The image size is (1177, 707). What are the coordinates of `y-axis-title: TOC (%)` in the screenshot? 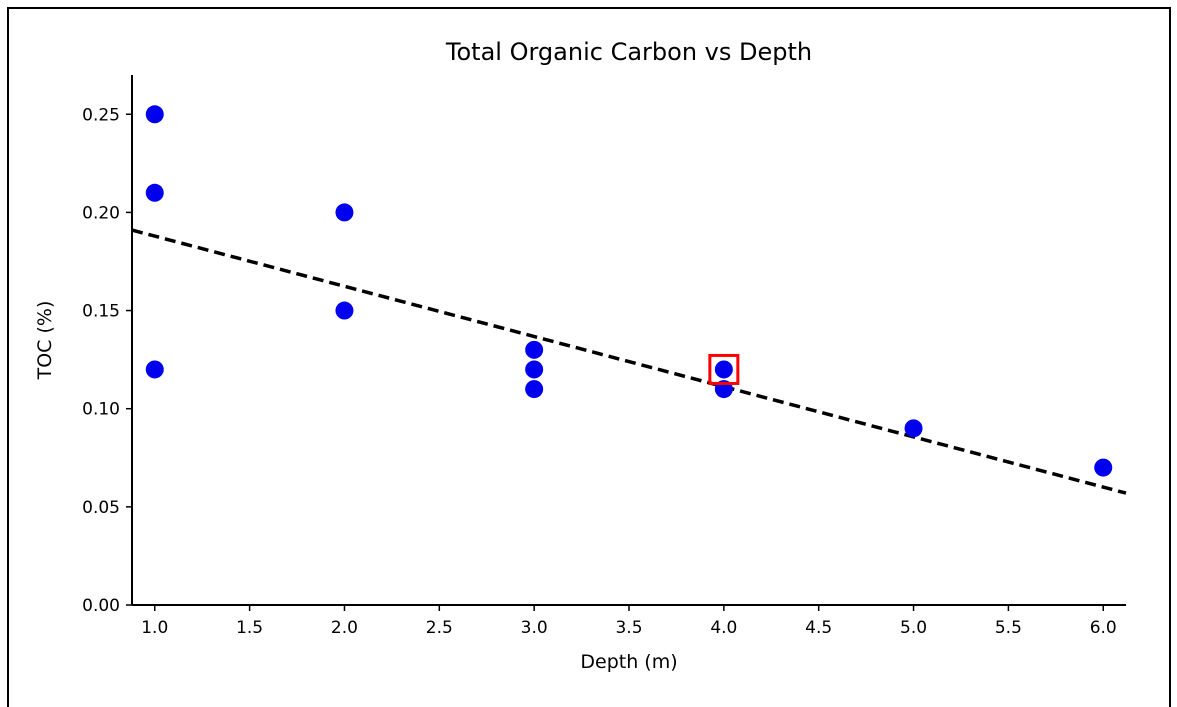 It's located at (45, 341).